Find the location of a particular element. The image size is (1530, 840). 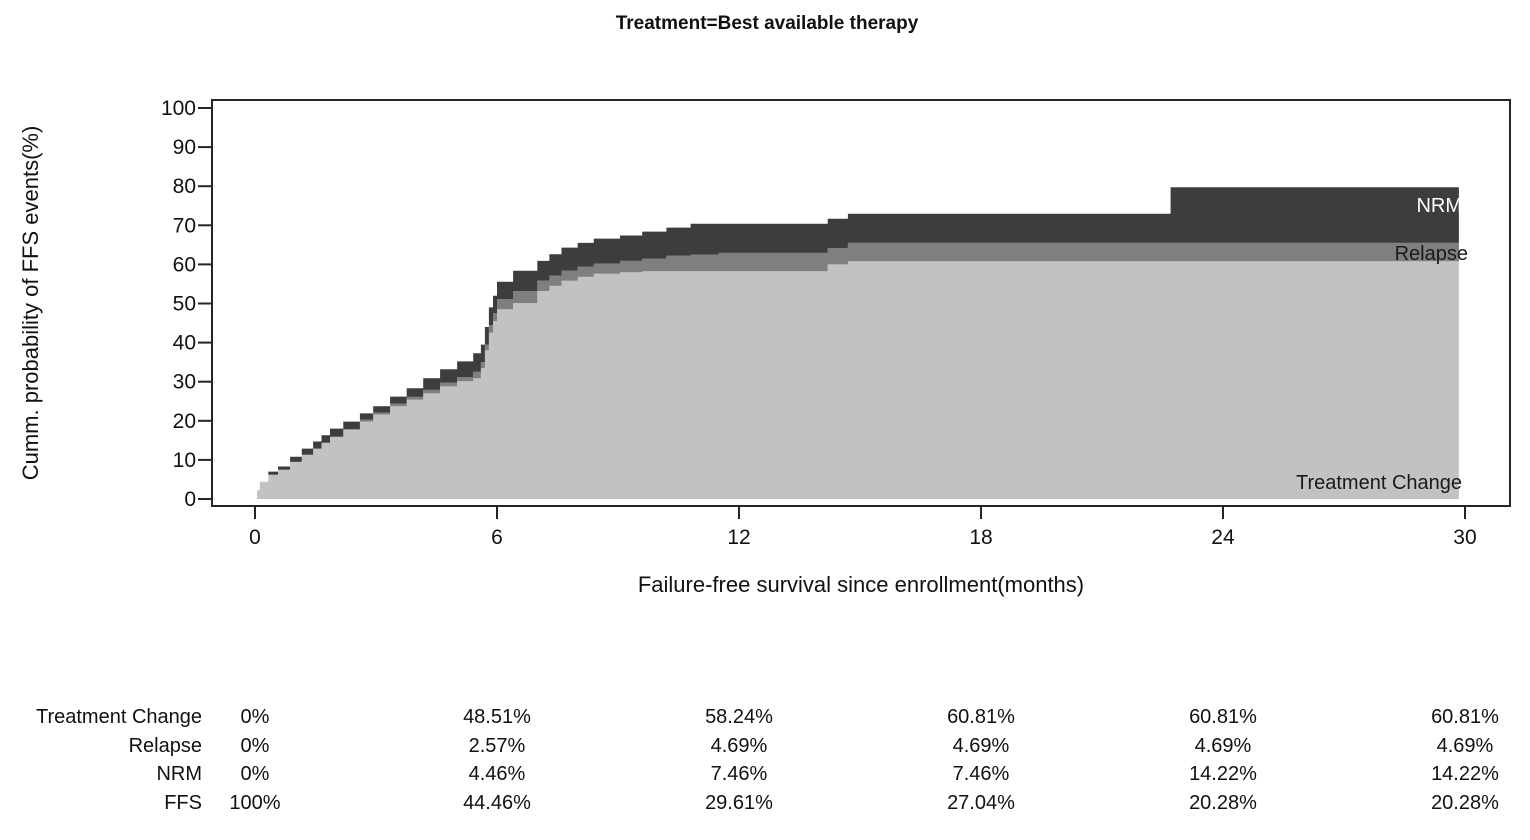

x-axis-tick-label: 12 is located at coordinates (738, 537).